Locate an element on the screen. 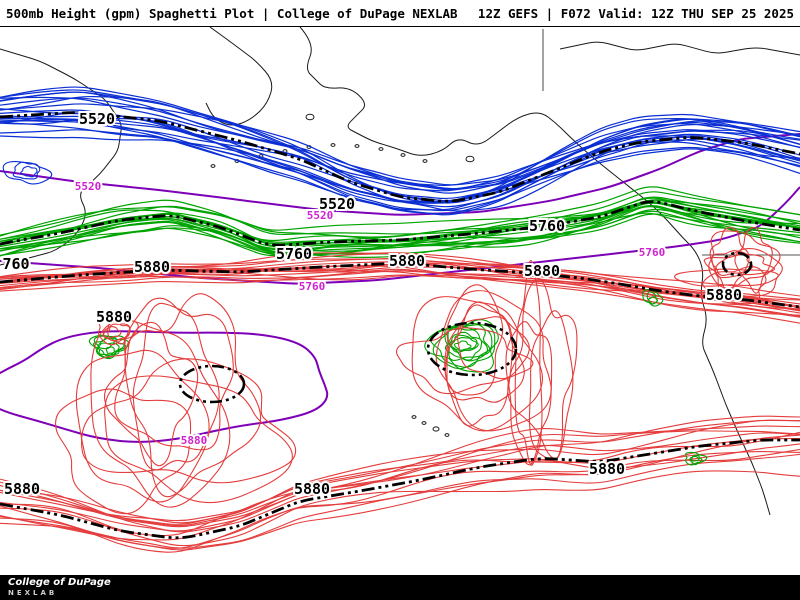  red-band-mid-member is located at coordinates (529, 393).